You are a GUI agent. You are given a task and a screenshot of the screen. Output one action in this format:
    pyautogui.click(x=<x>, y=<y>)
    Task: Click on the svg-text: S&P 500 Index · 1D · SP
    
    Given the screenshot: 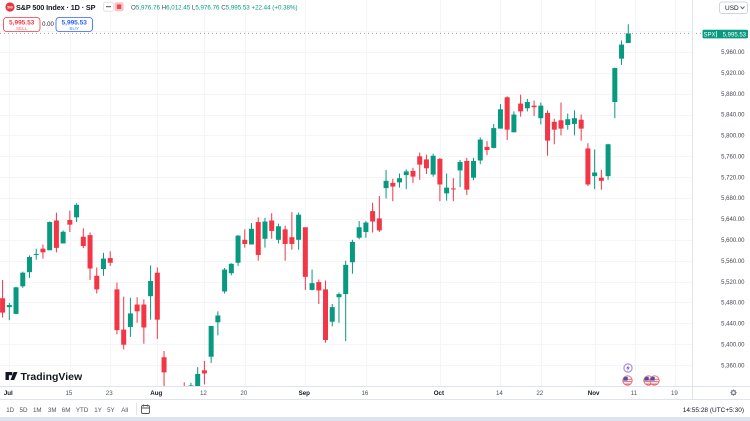 What is the action you would take?
    pyautogui.click(x=56, y=7)
    